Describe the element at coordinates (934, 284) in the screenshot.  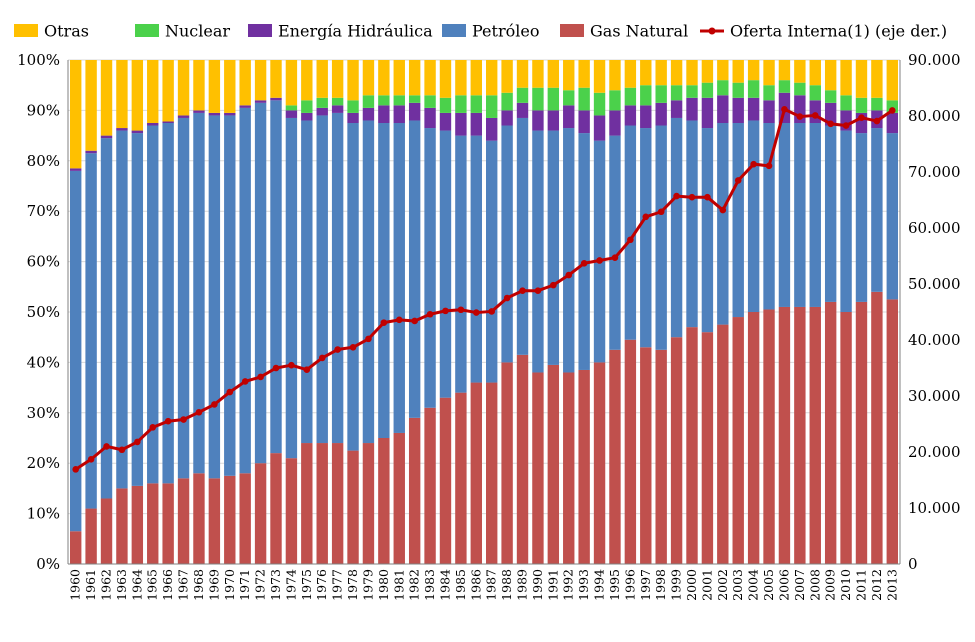
I see `y2-tick-label: 50.000` at that location.